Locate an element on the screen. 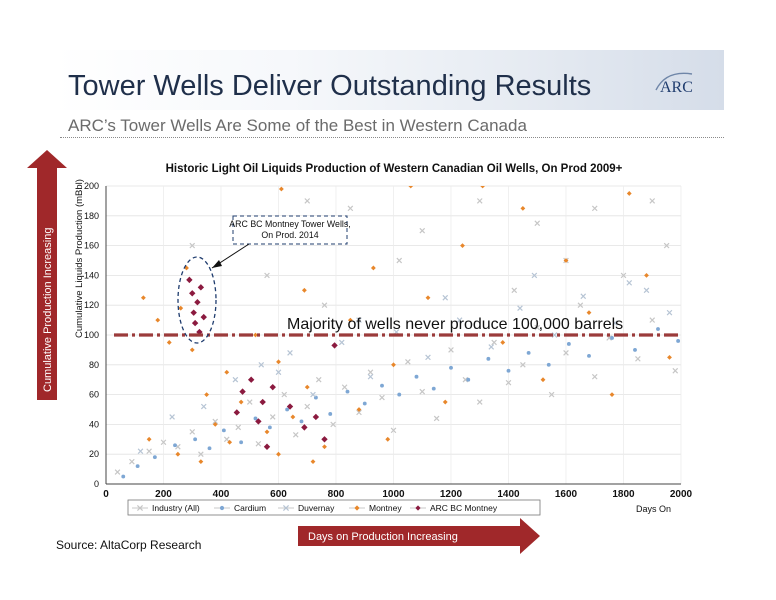 The image size is (776, 600). vertical-arrow-label: Cumulative Production Increasing is located at coordinates (48, 310).